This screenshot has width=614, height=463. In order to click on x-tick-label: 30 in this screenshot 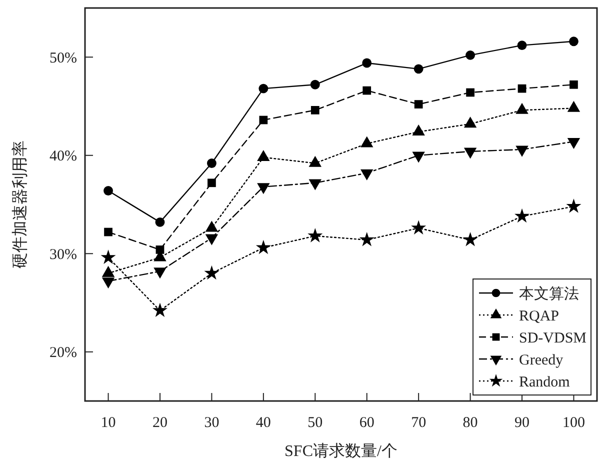, I will do `click(212, 423)`.